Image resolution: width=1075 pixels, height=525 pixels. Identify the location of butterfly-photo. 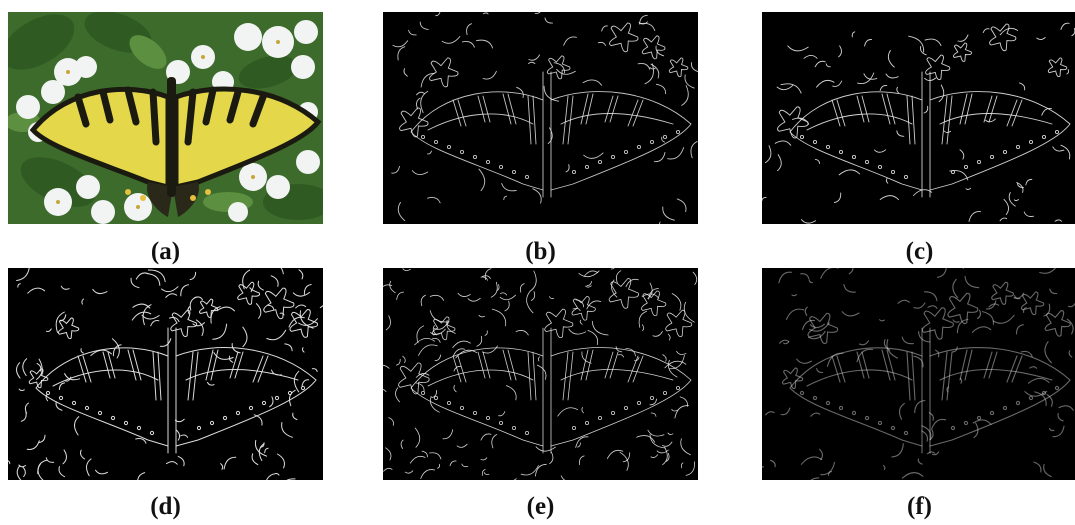
(165, 118).